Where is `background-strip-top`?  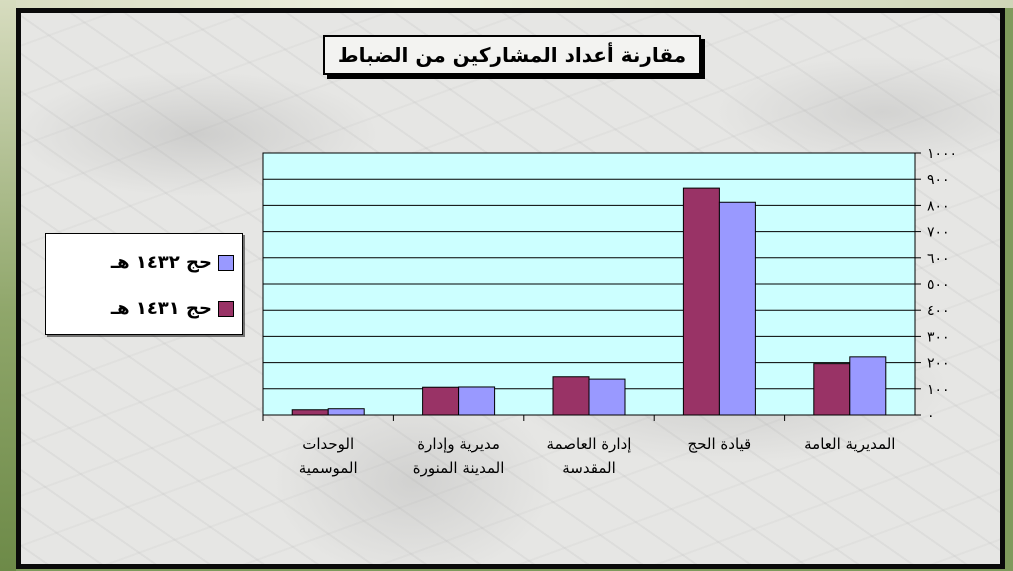 background-strip-top is located at coordinates (506, 4).